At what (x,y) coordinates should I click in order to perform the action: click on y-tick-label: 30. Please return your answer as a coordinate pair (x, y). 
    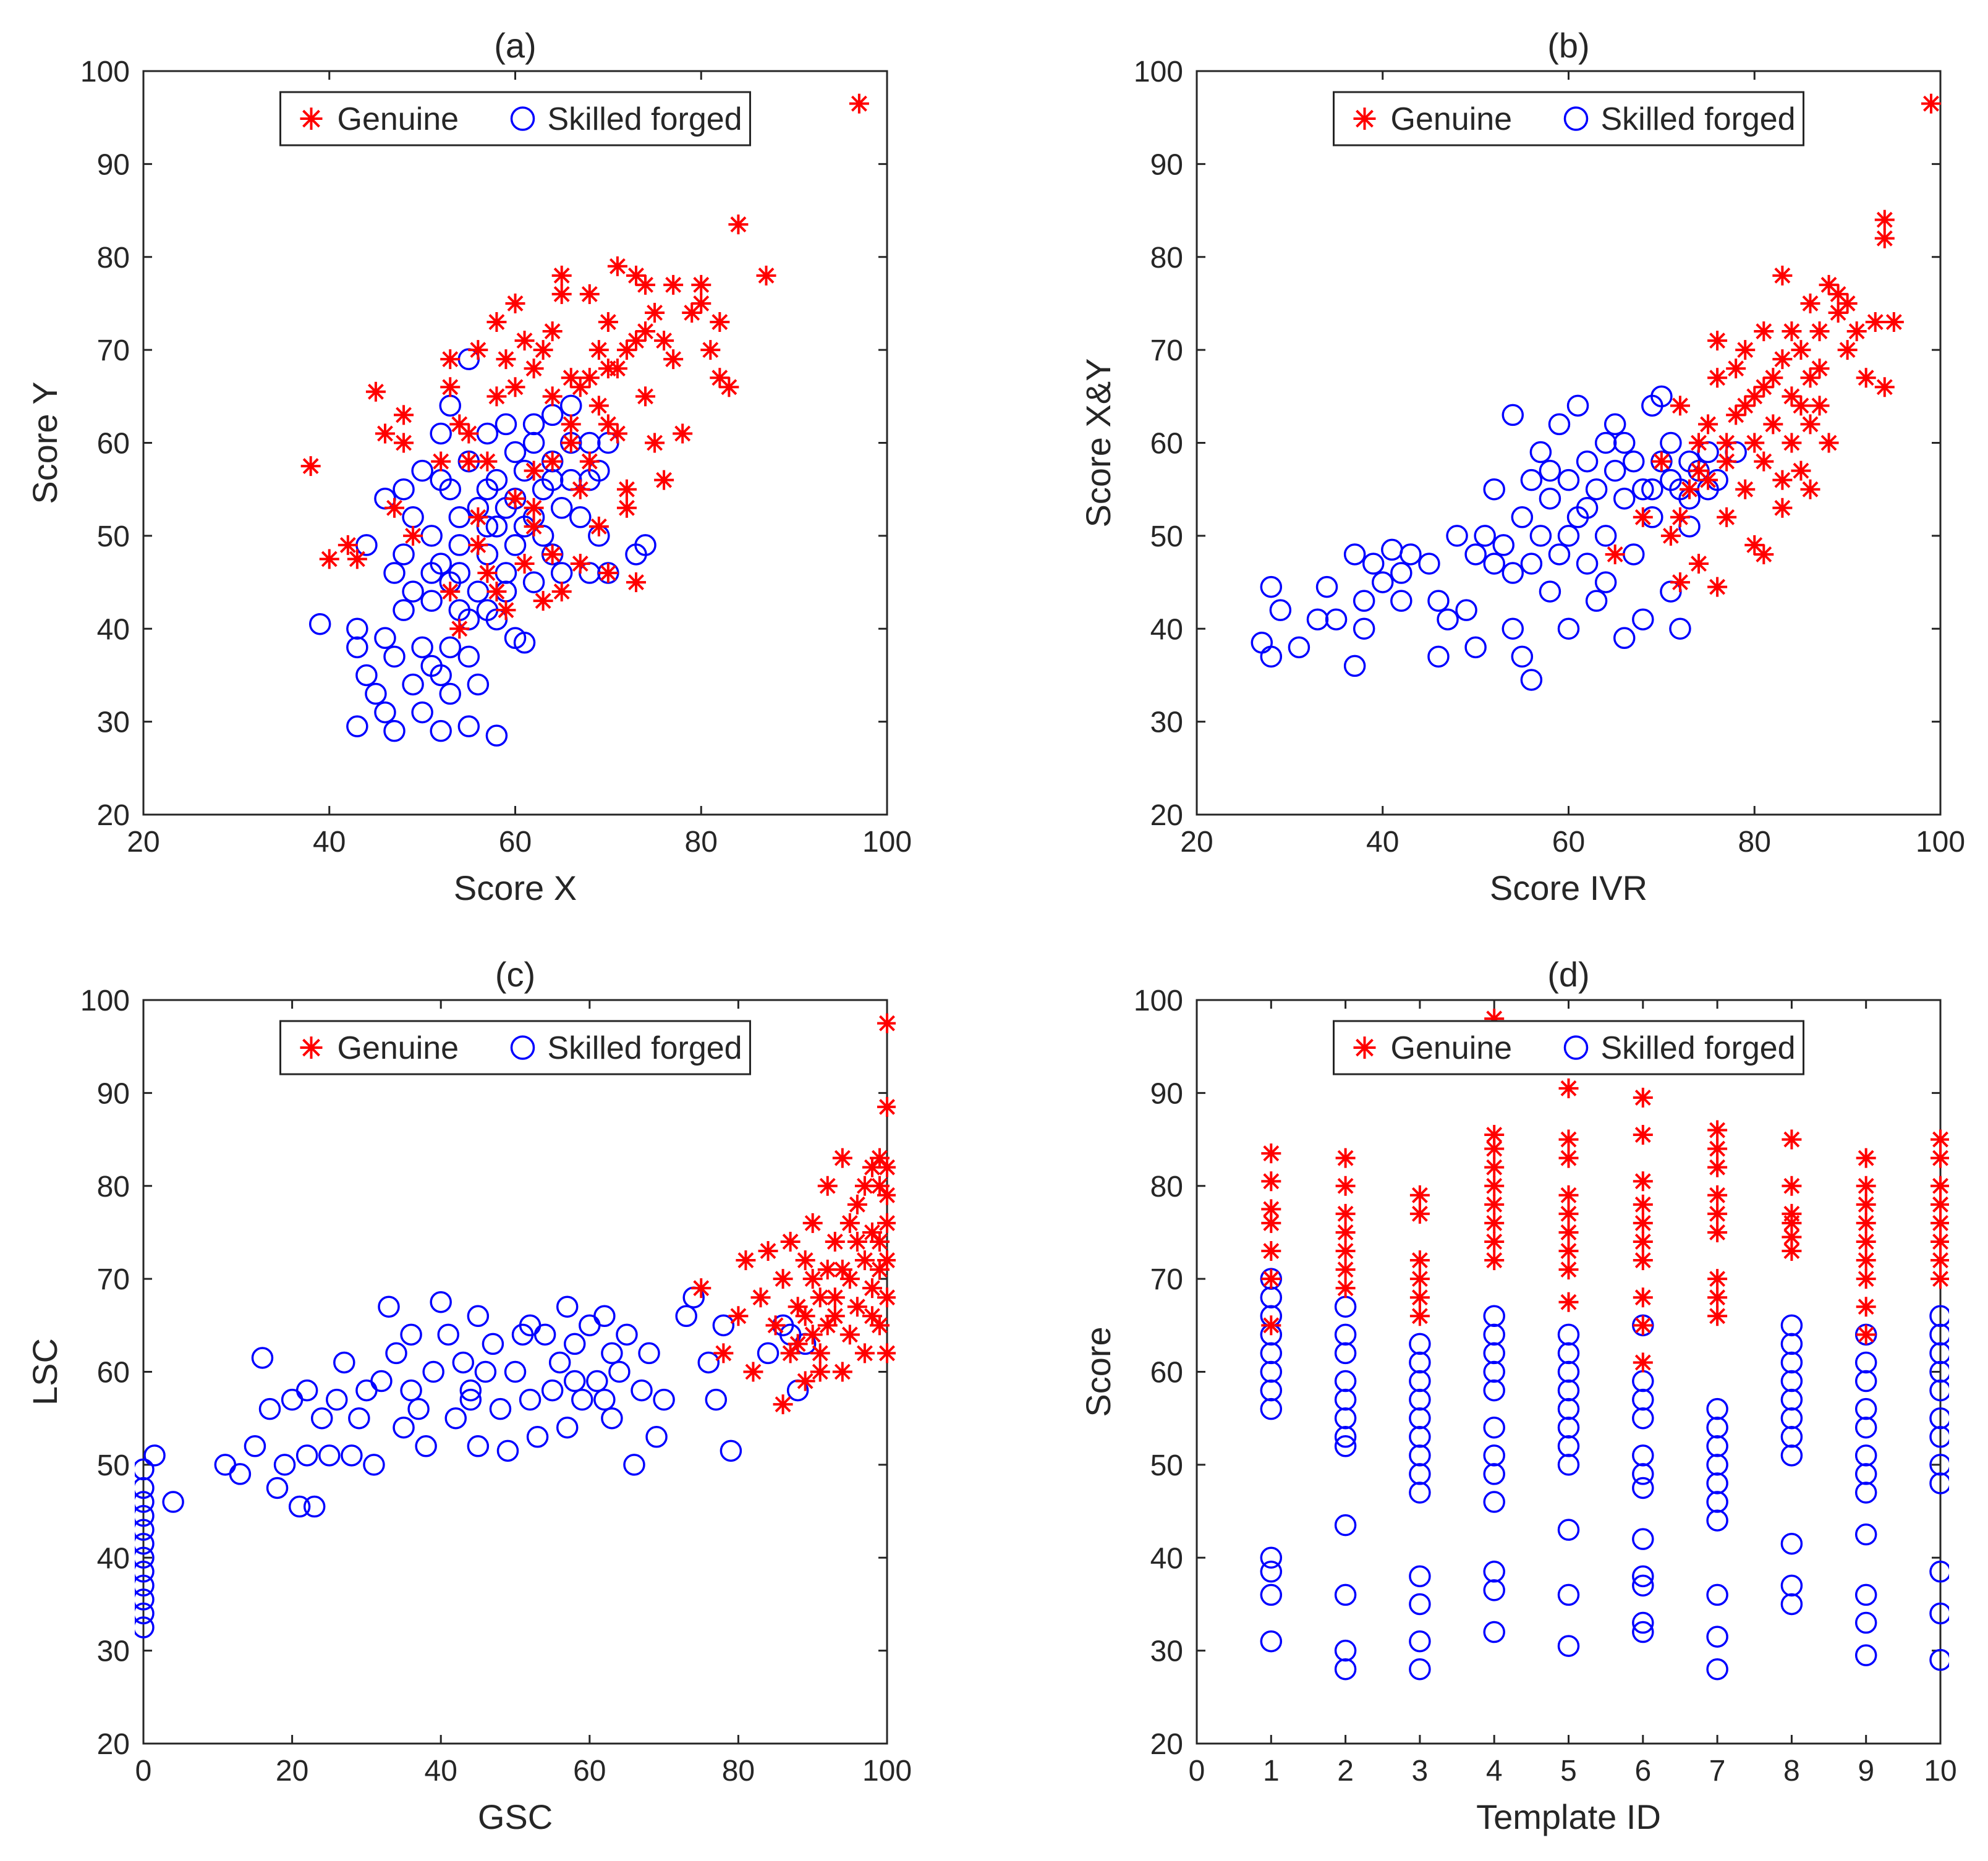
    Looking at the image, I should click on (113, 1652).